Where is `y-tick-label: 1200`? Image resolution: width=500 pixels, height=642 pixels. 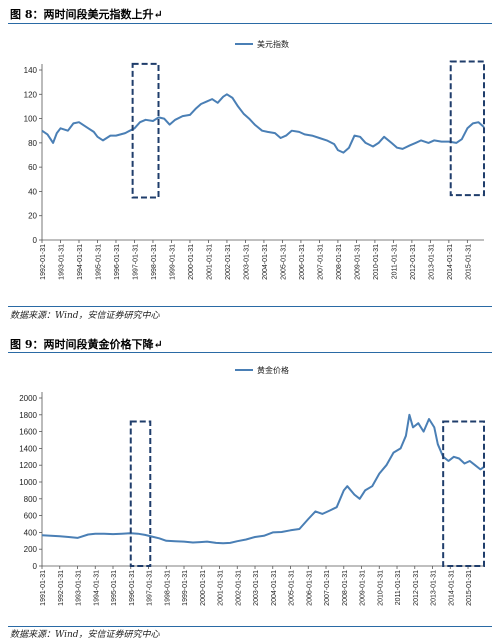 y-tick-label: 1200 is located at coordinates (28, 465).